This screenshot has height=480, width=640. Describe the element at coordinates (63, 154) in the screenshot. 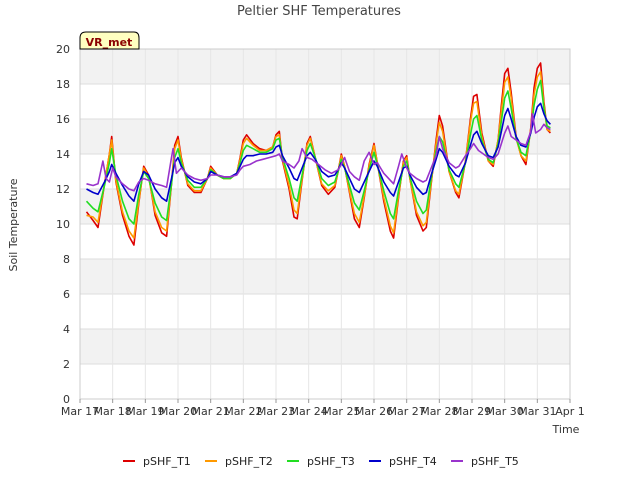

I see `y-tick-label: 14` at that location.